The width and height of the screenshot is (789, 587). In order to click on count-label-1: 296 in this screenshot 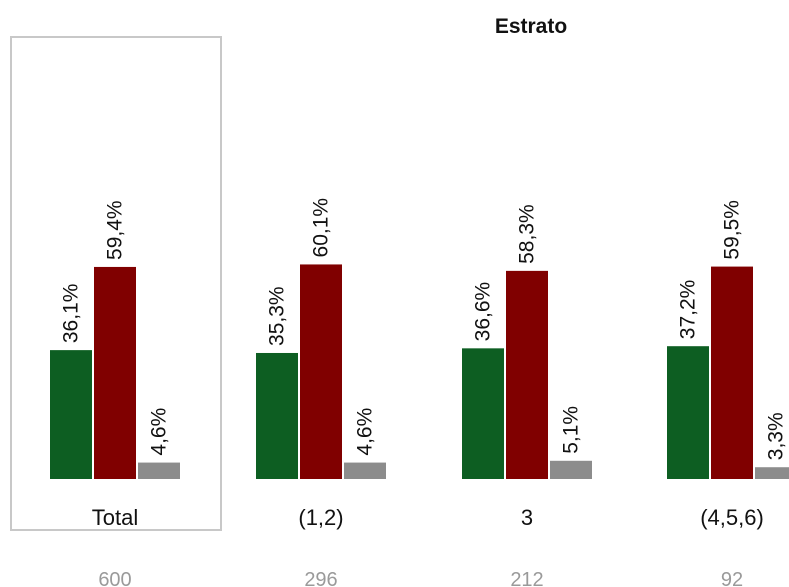, I will do `click(320, 578)`.